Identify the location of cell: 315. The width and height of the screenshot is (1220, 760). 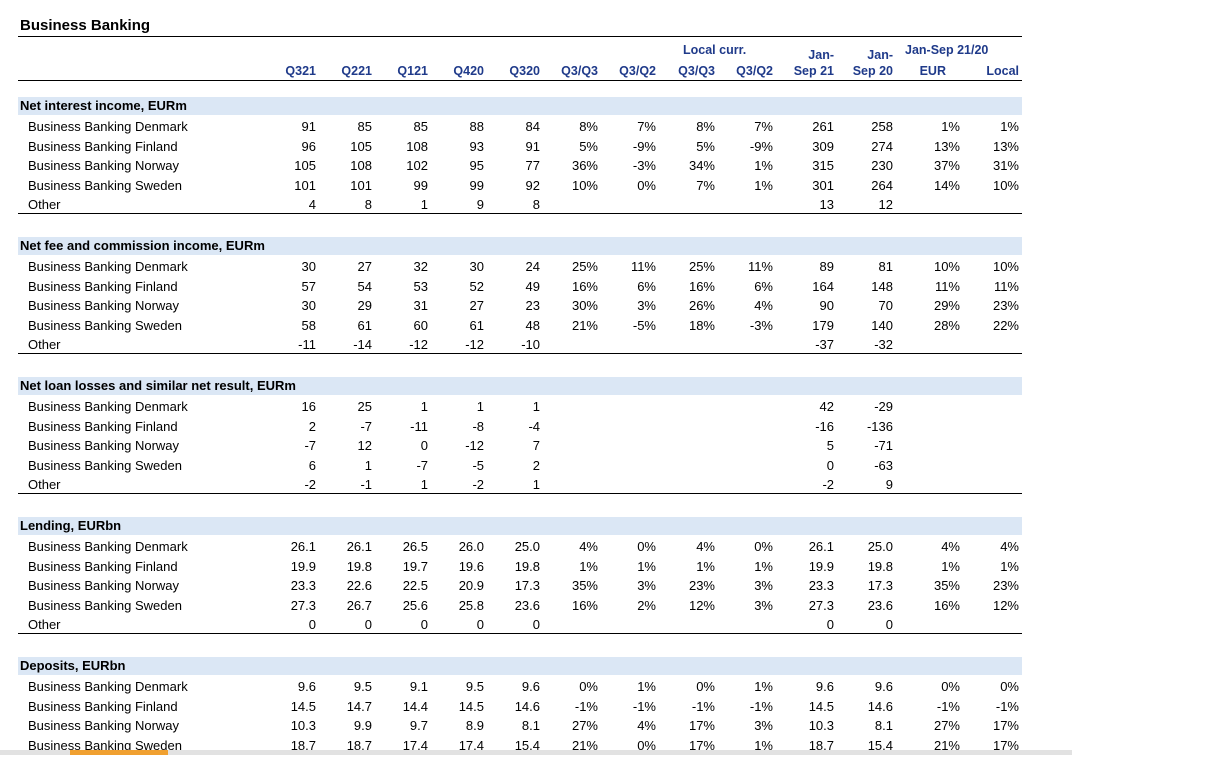
(823, 166).